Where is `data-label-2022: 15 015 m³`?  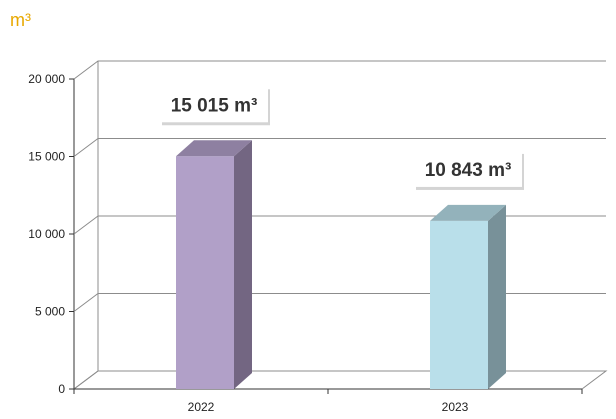
data-label-2022: 15 015 m³ is located at coordinates (215, 106).